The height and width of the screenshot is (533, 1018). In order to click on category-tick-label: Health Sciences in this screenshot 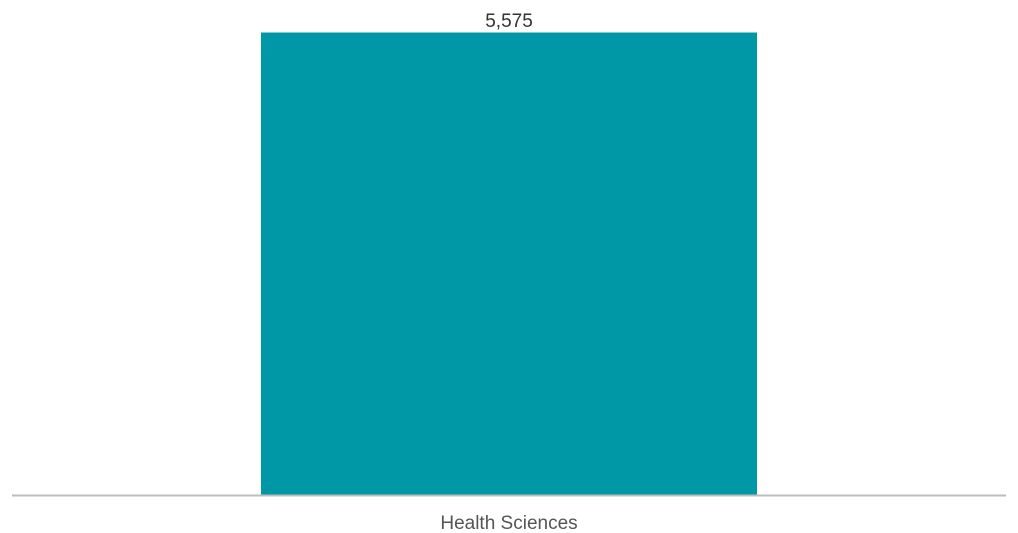, I will do `click(508, 523)`.